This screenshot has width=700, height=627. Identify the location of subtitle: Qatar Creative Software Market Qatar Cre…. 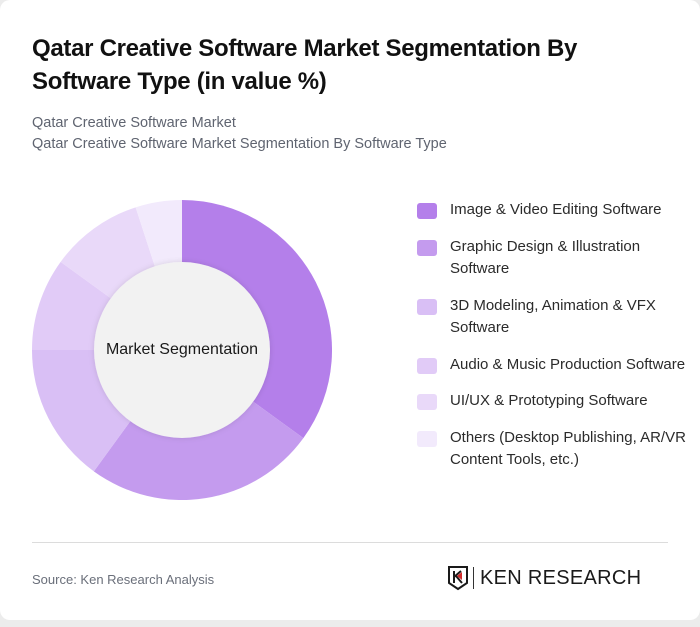
(239, 134).